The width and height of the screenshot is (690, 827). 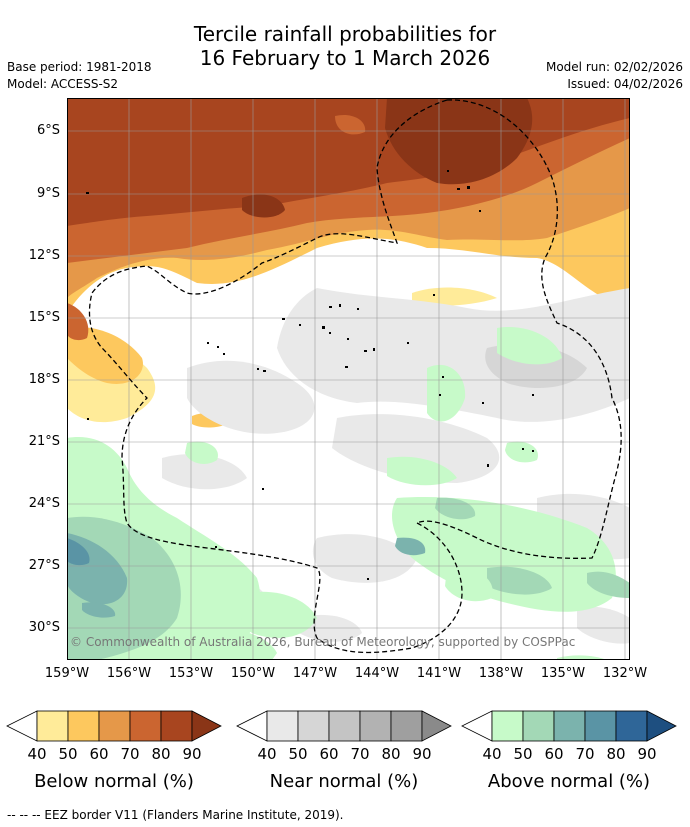 What do you see at coordinates (298, 754) in the screenshot?
I see `cb-near-tick-50: 50` at bounding box center [298, 754].